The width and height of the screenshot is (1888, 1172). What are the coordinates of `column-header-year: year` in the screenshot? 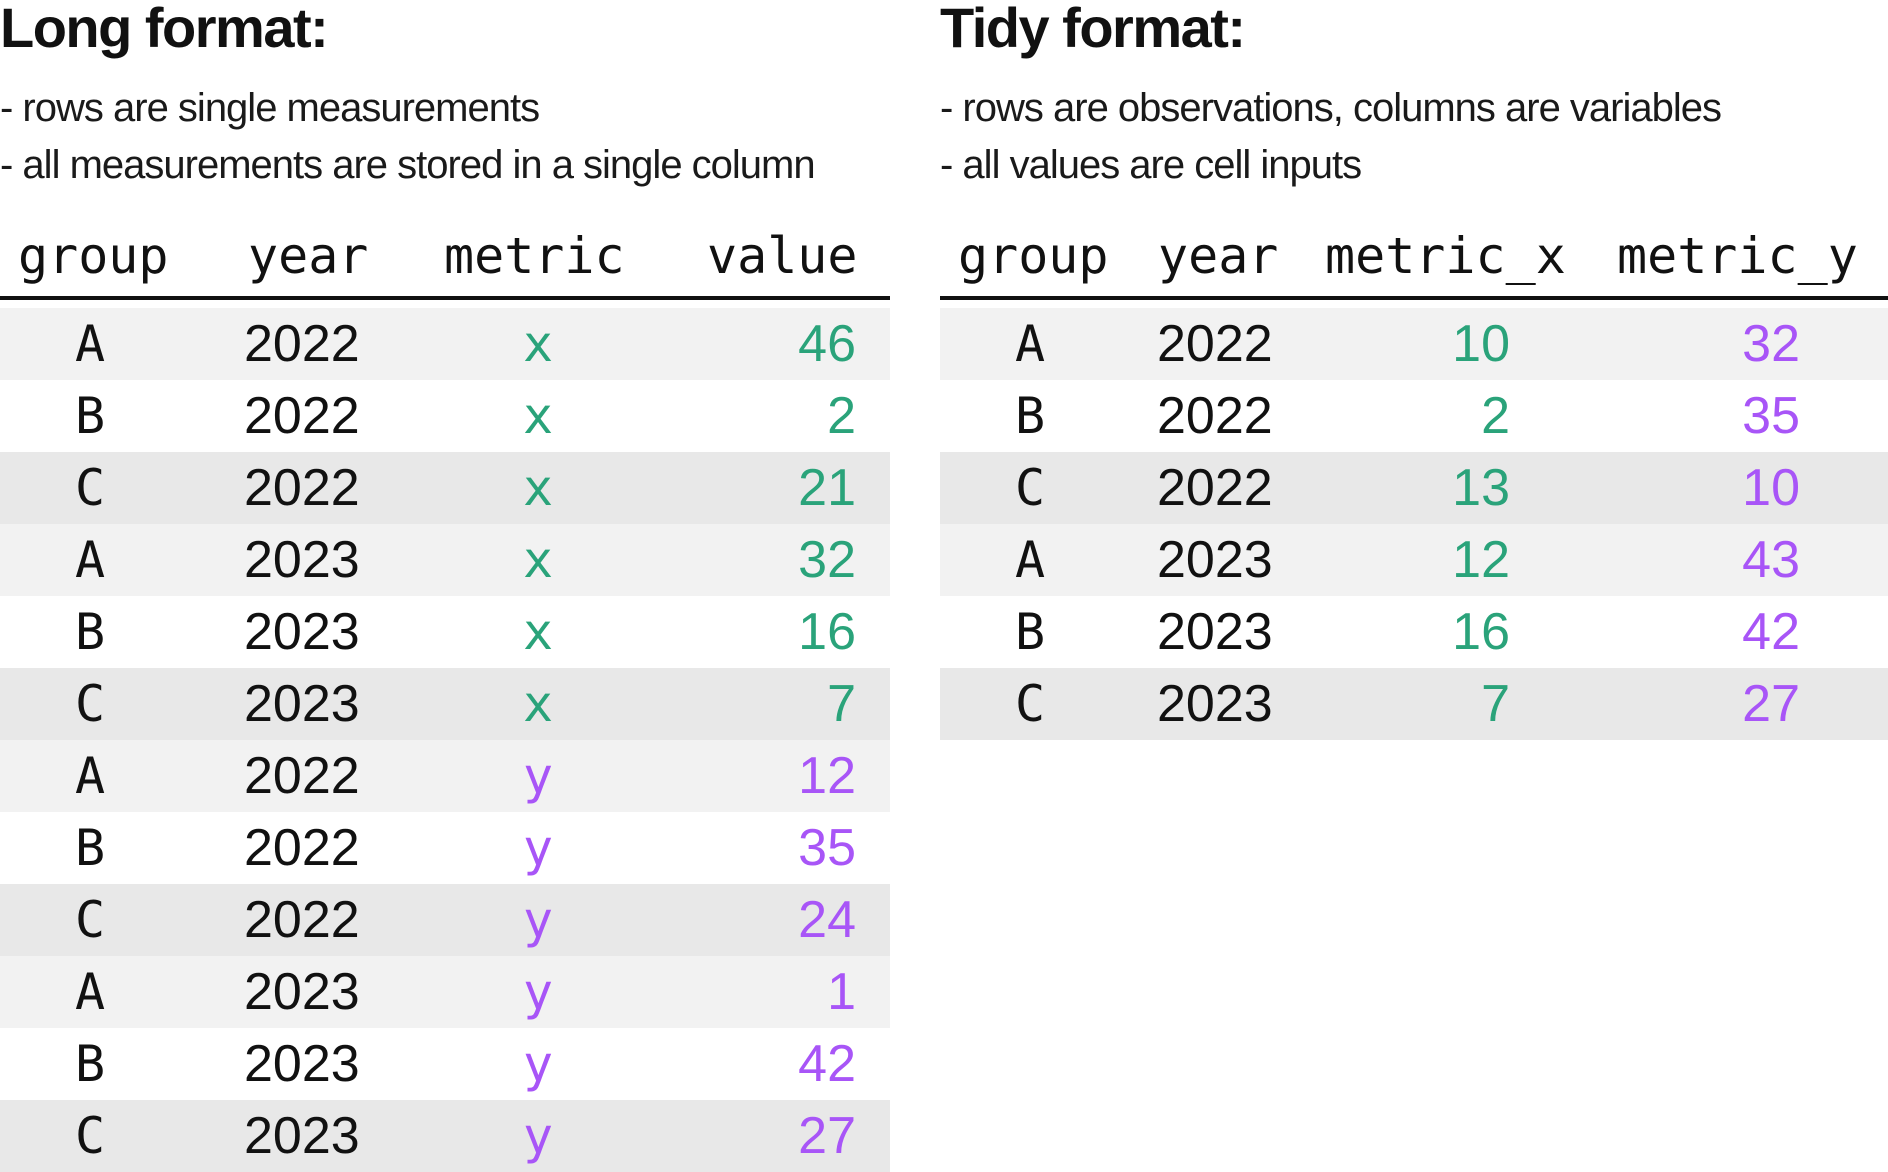 It's located at (308, 256).